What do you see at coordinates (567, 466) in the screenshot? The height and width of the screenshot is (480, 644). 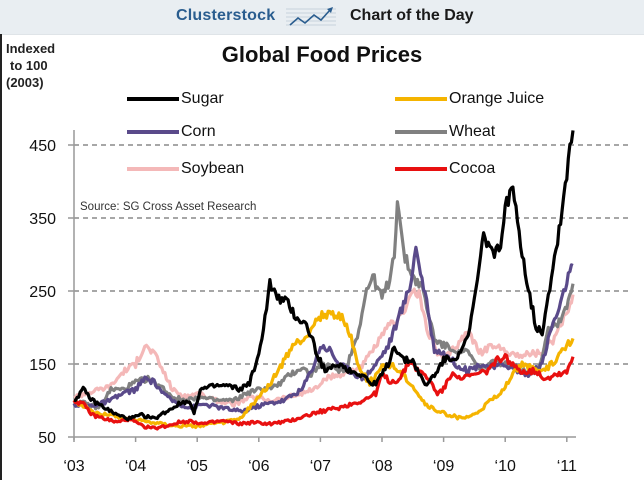 I see `x-tick-label: ‘11` at bounding box center [567, 466].